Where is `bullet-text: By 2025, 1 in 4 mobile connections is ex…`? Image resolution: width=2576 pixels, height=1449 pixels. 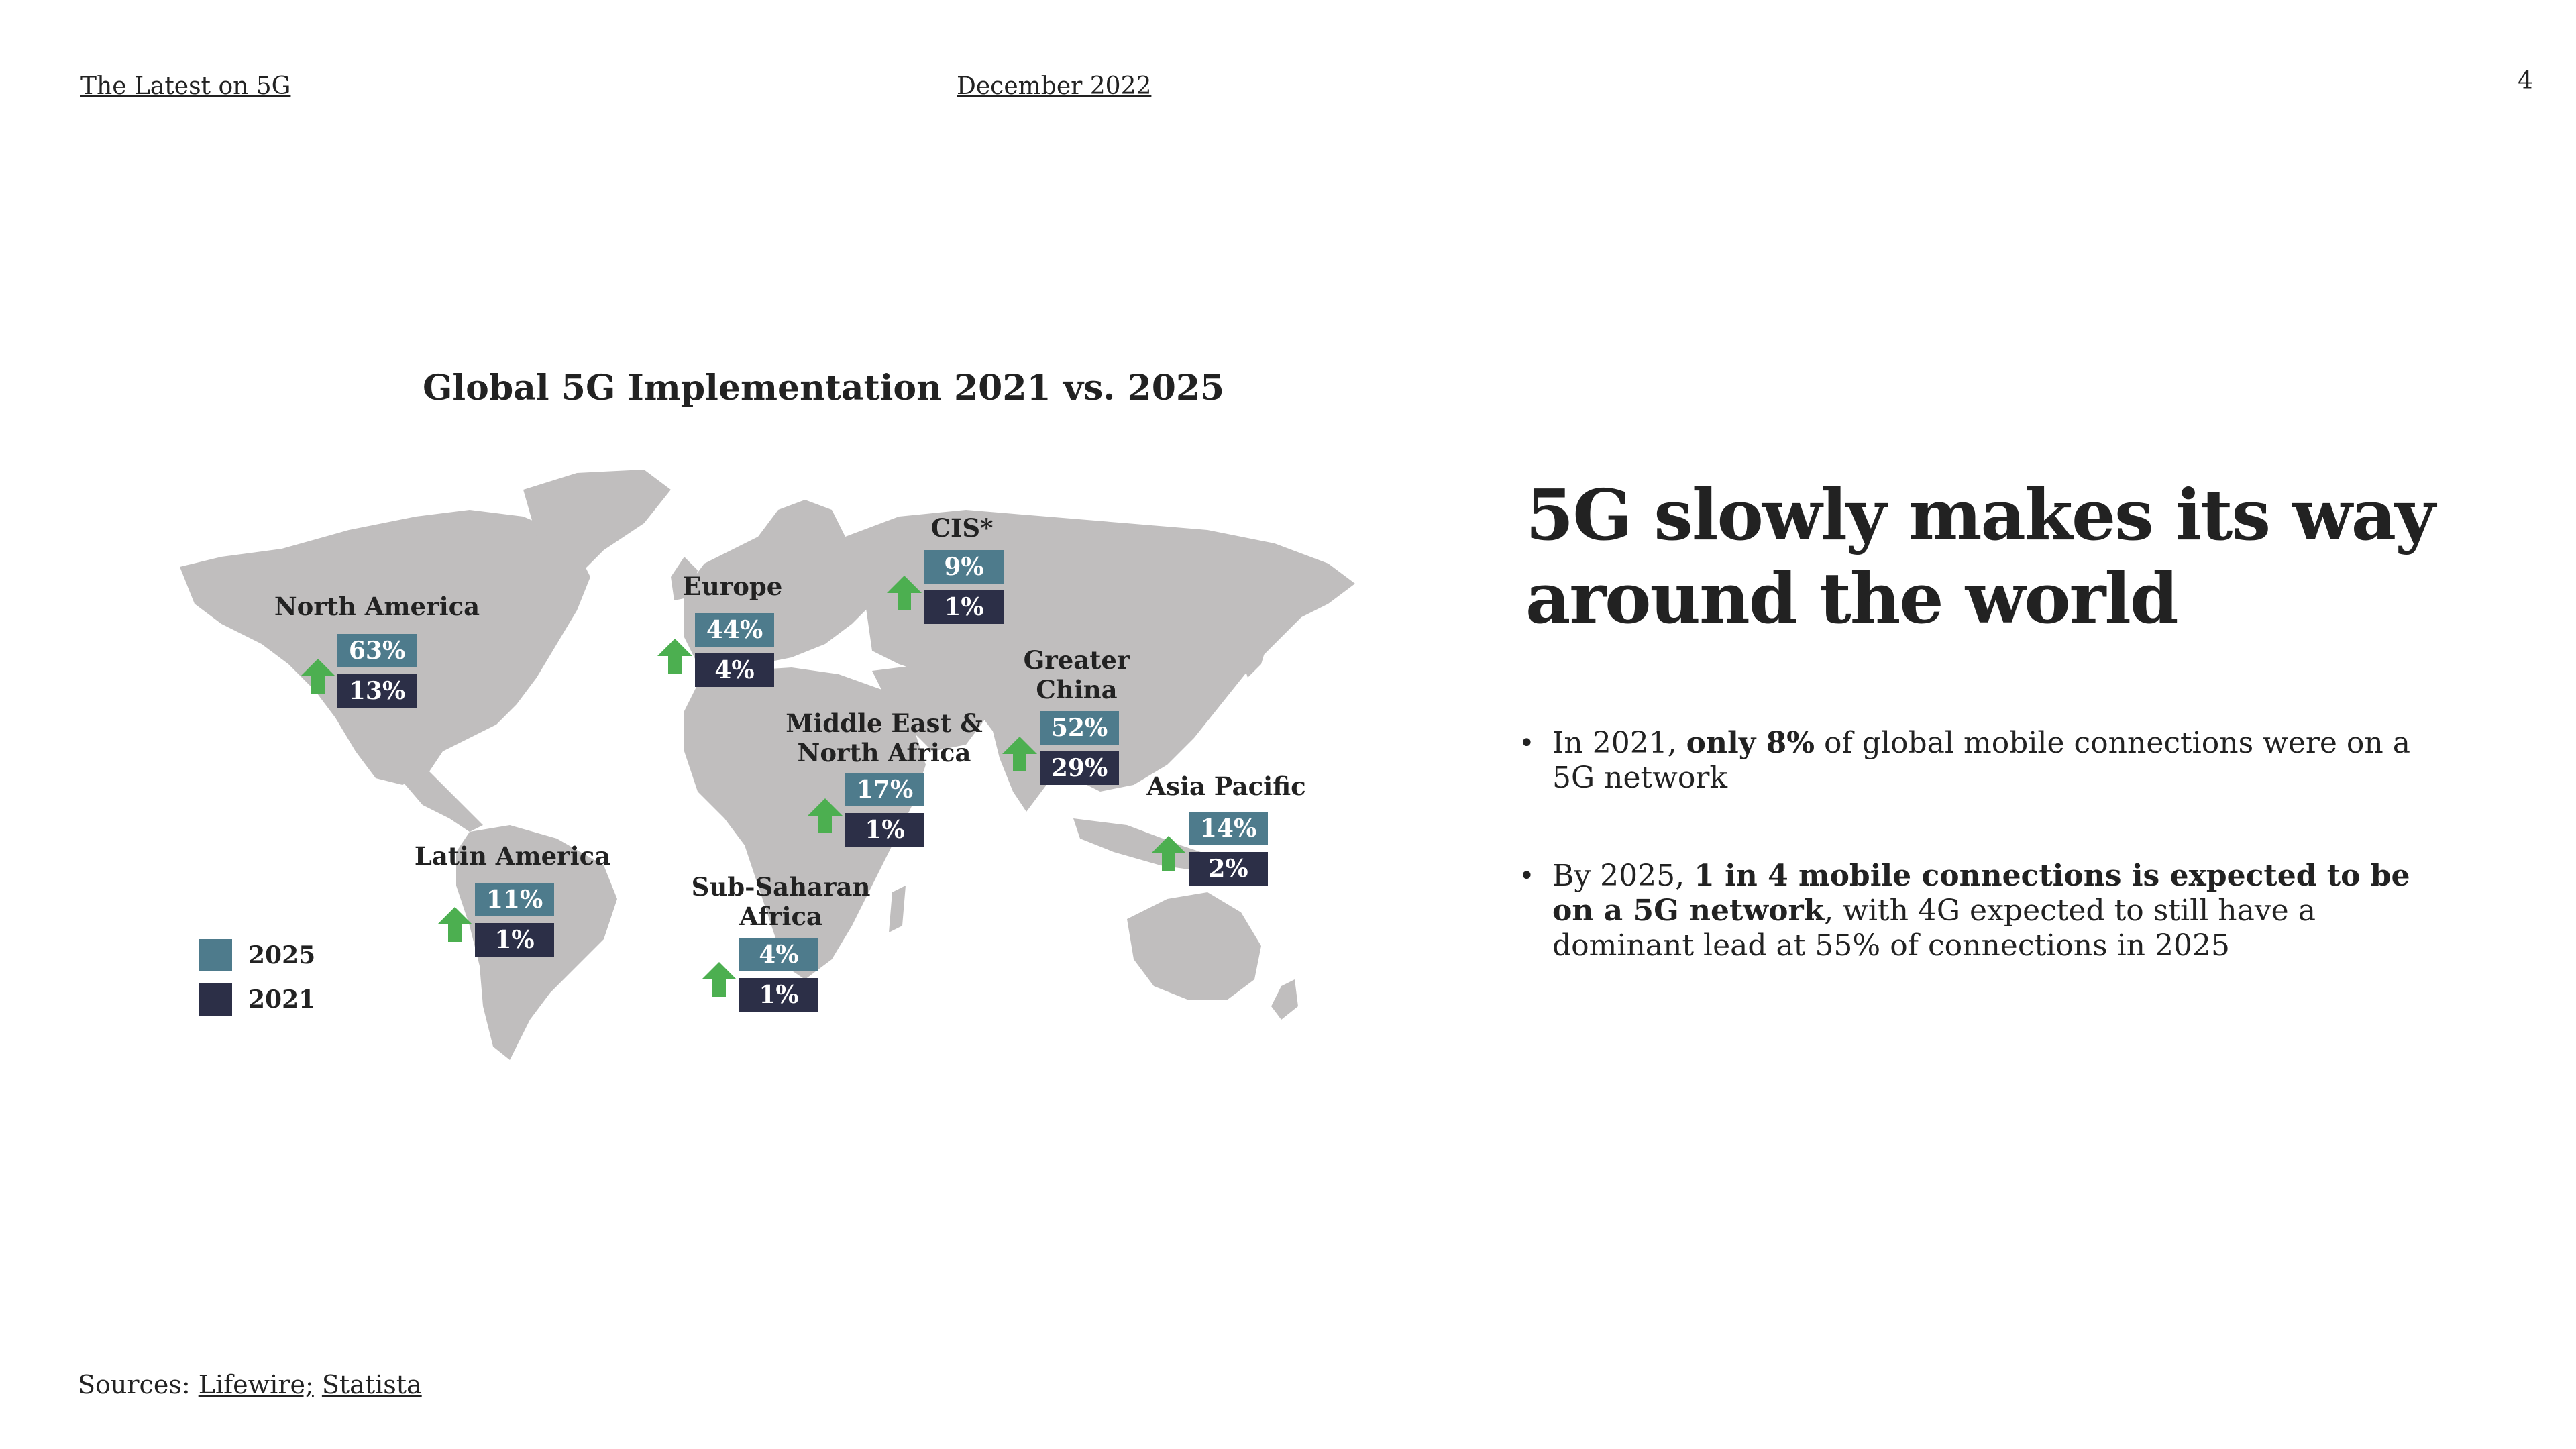 bullet-text: By 2025, 1 in 4 mobile connections is ex… is located at coordinates (1998, 911).